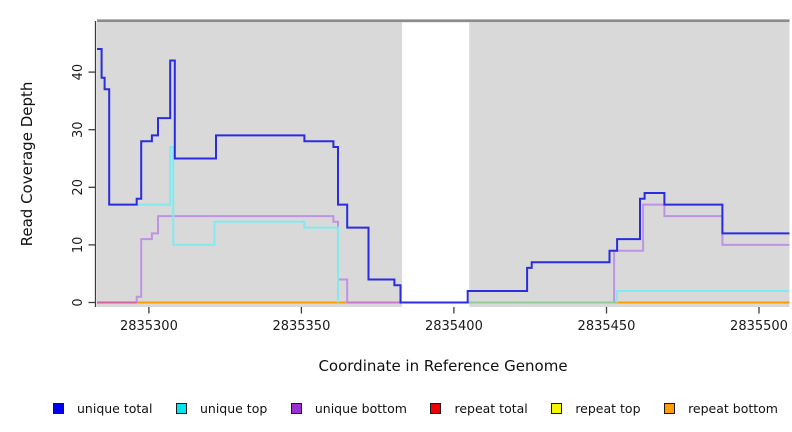 This screenshot has width=792, height=432. I want to click on legend-label: repeat bottom, so click(733, 408).